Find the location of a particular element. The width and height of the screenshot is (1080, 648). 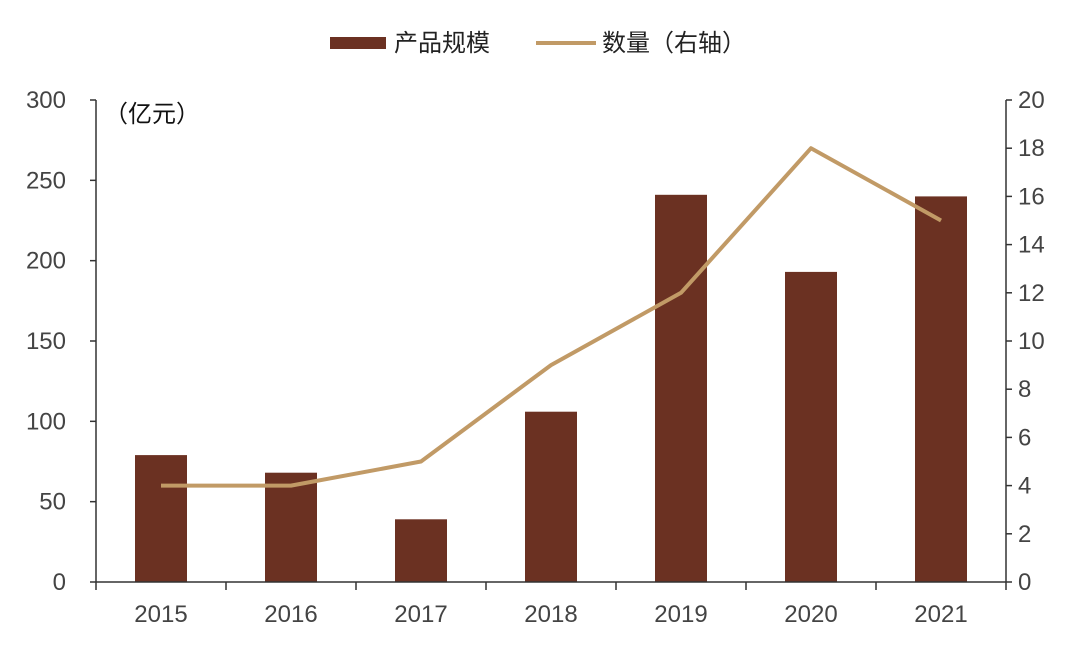

right-tick-label: 0 is located at coordinates (1024, 582).